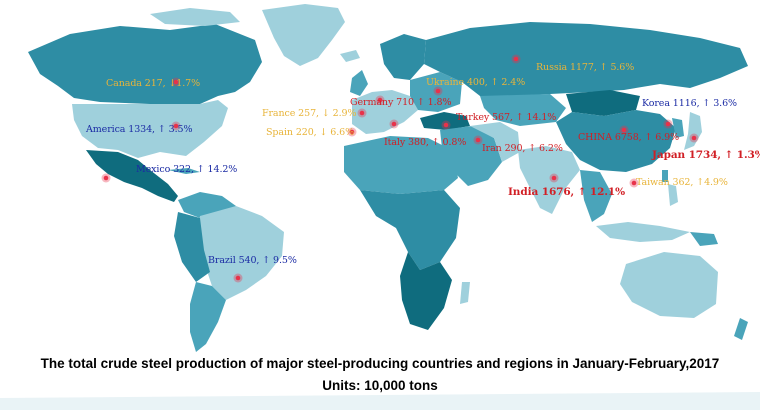 This screenshot has width=760, height=410. Describe the element at coordinates (673, 195) in the screenshot. I see `philippines` at that location.